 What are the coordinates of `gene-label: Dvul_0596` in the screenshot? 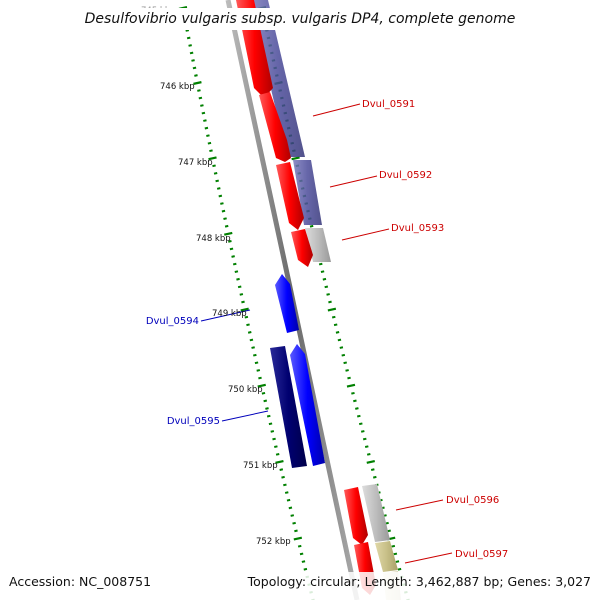 It's located at (472, 500).